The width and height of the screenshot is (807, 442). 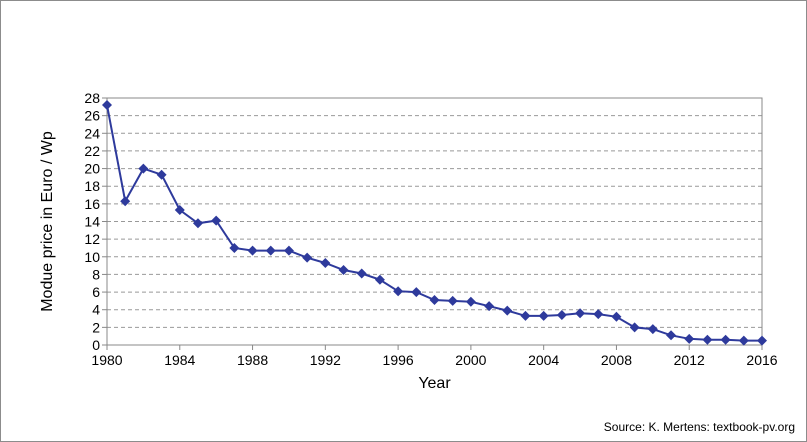 What do you see at coordinates (179, 360) in the screenshot?
I see `x-tick-label: 1984` at bounding box center [179, 360].